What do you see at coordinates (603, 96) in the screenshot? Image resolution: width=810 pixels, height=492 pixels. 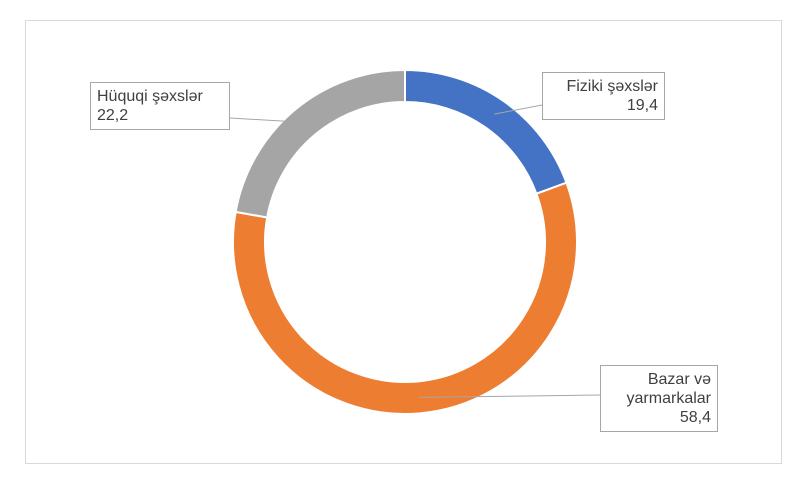 I see `data-label: Fiziki şəxslər 19,4` at bounding box center [603, 96].